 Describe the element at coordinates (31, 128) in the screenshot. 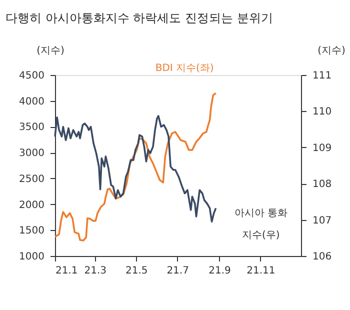

I see `y-tick-label: 3500` at that location.